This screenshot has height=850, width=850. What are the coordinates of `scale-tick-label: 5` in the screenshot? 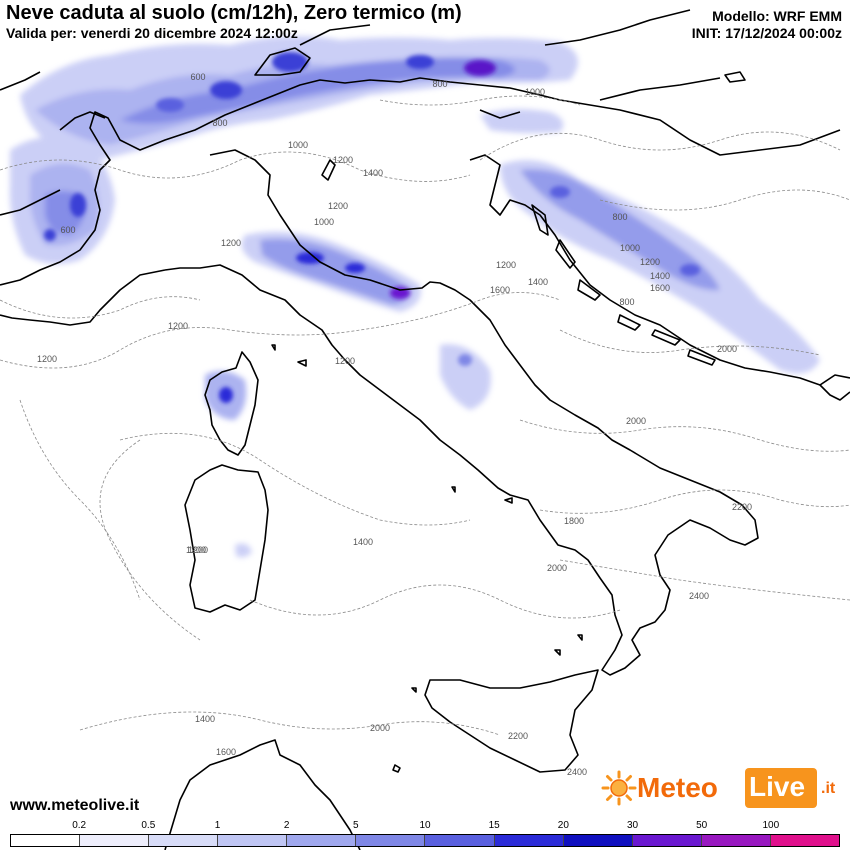 It's located at (356, 825).